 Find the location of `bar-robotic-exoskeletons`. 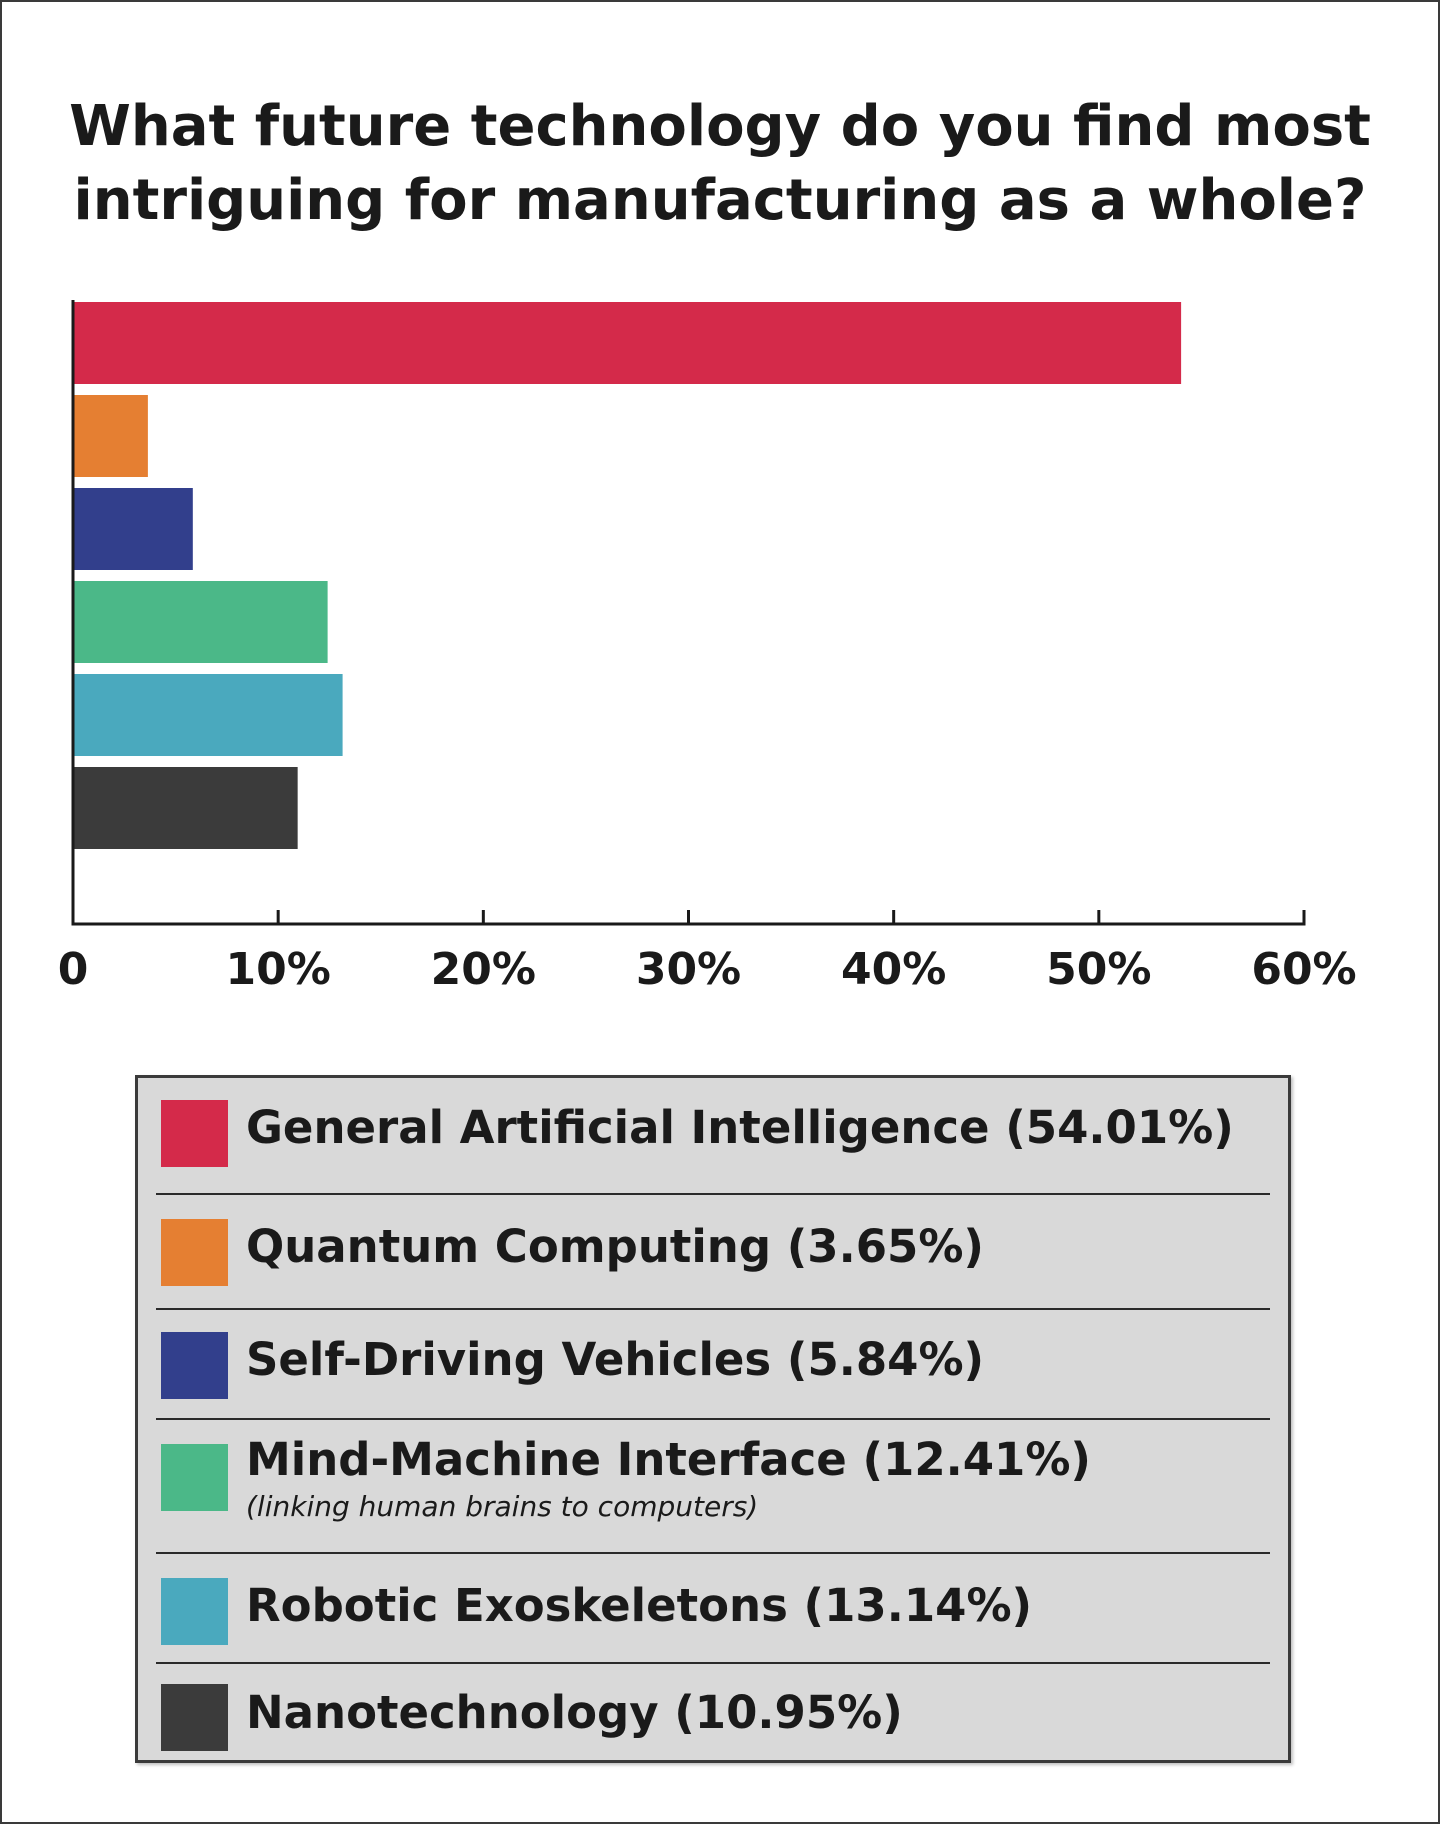

bar-robotic-exoskeletons is located at coordinates (208, 715).